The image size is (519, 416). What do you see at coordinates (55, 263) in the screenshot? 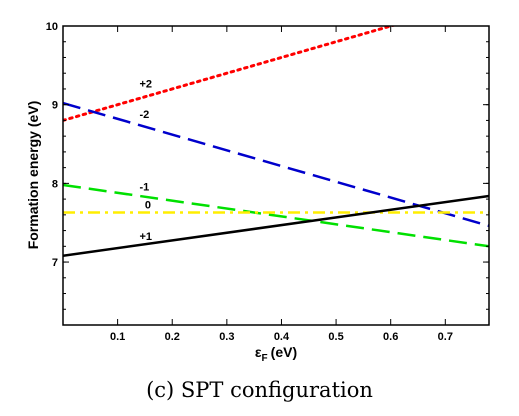
I see `y-tick-label: 7` at bounding box center [55, 263].